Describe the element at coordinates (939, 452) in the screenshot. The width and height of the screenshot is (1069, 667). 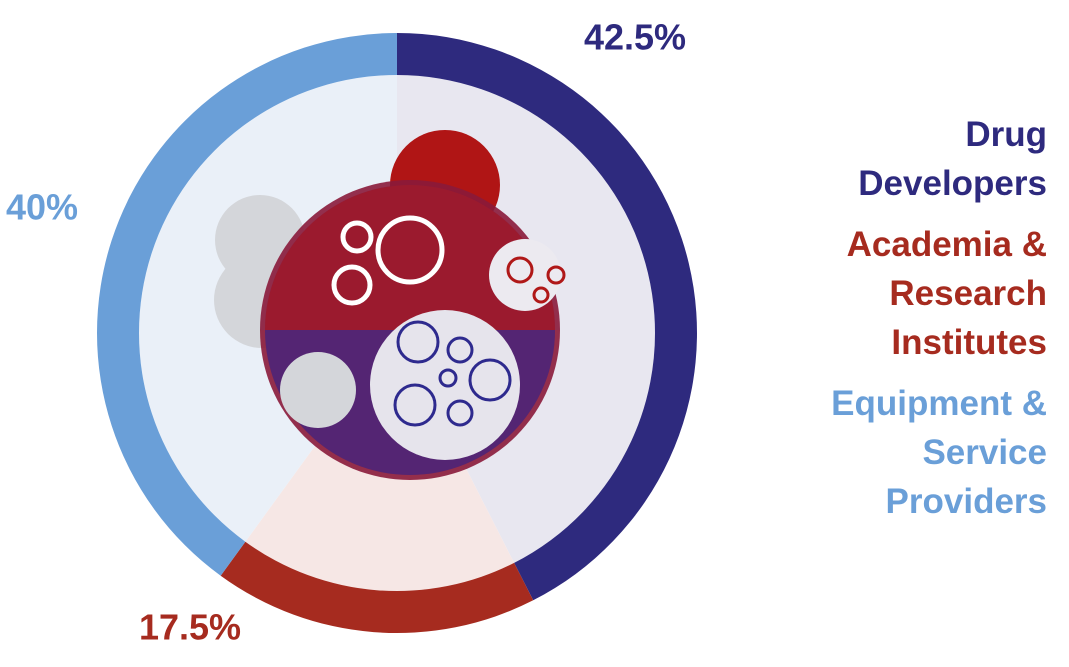
I see `legend-entry: Equipment & Service Providers` at that location.